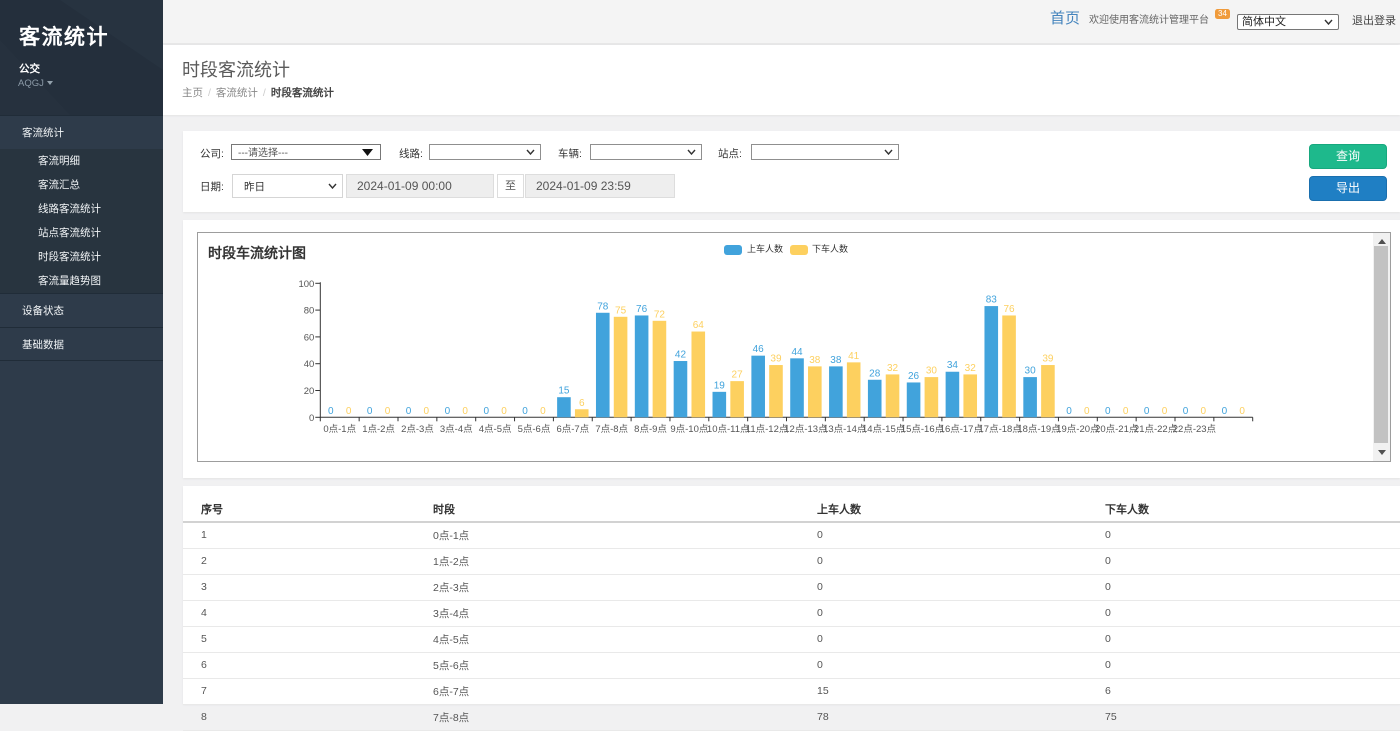 This screenshot has height=731, width=1400. Describe the element at coordinates (759, 349) in the screenshot. I see `svg-text: 46` at that location.